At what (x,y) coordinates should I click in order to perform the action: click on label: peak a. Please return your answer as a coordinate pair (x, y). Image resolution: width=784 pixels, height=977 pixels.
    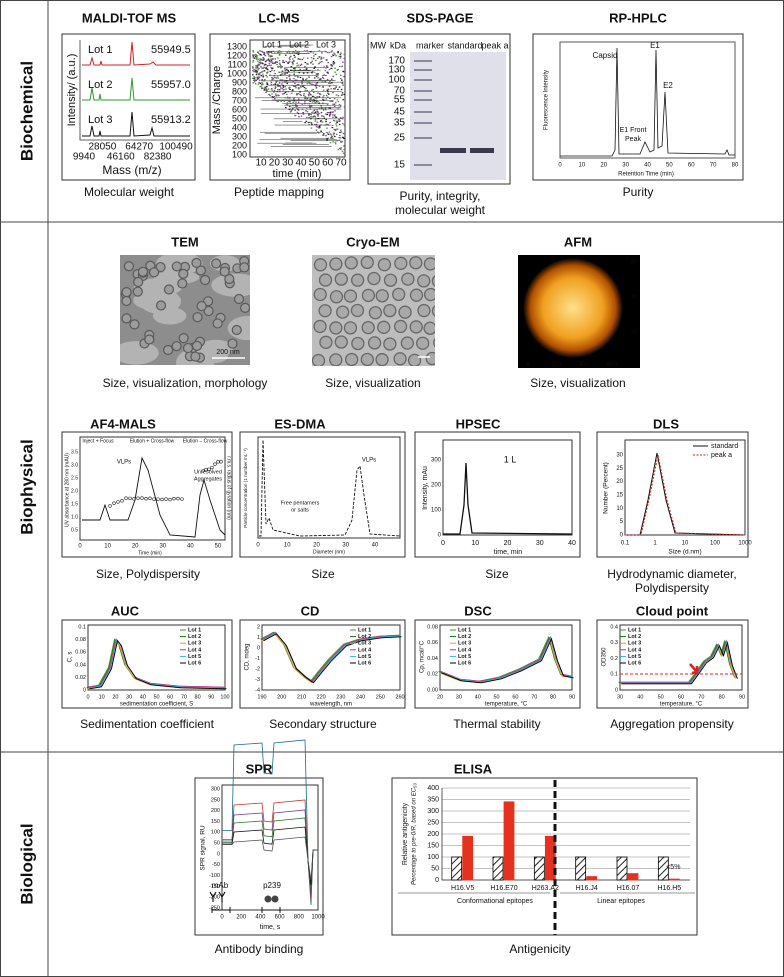
    Looking at the image, I should click on (721, 455).